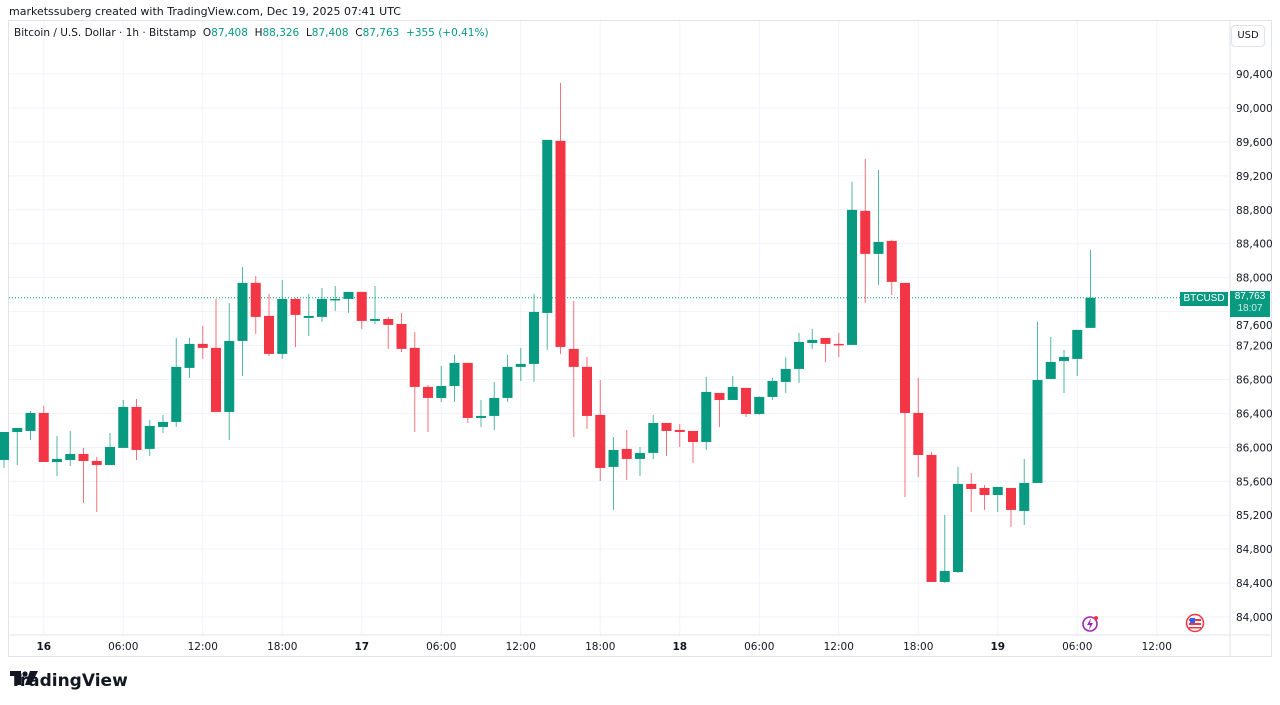 Image resolution: width=1280 pixels, height=705 pixels. I want to click on brand-name: TradingView, so click(69, 681).